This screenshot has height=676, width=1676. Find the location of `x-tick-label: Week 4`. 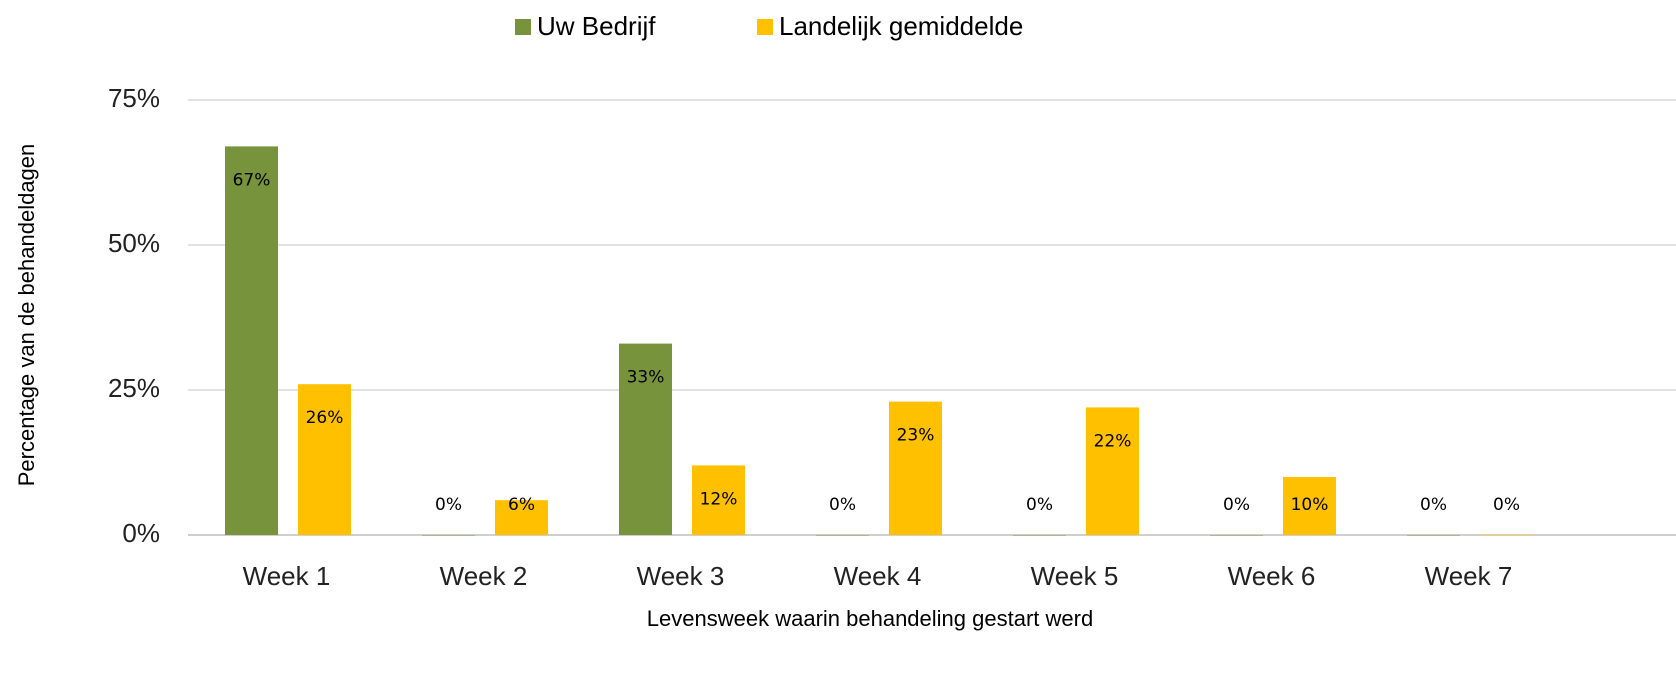

x-tick-label: Week 4 is located at coordinates (878, 576).